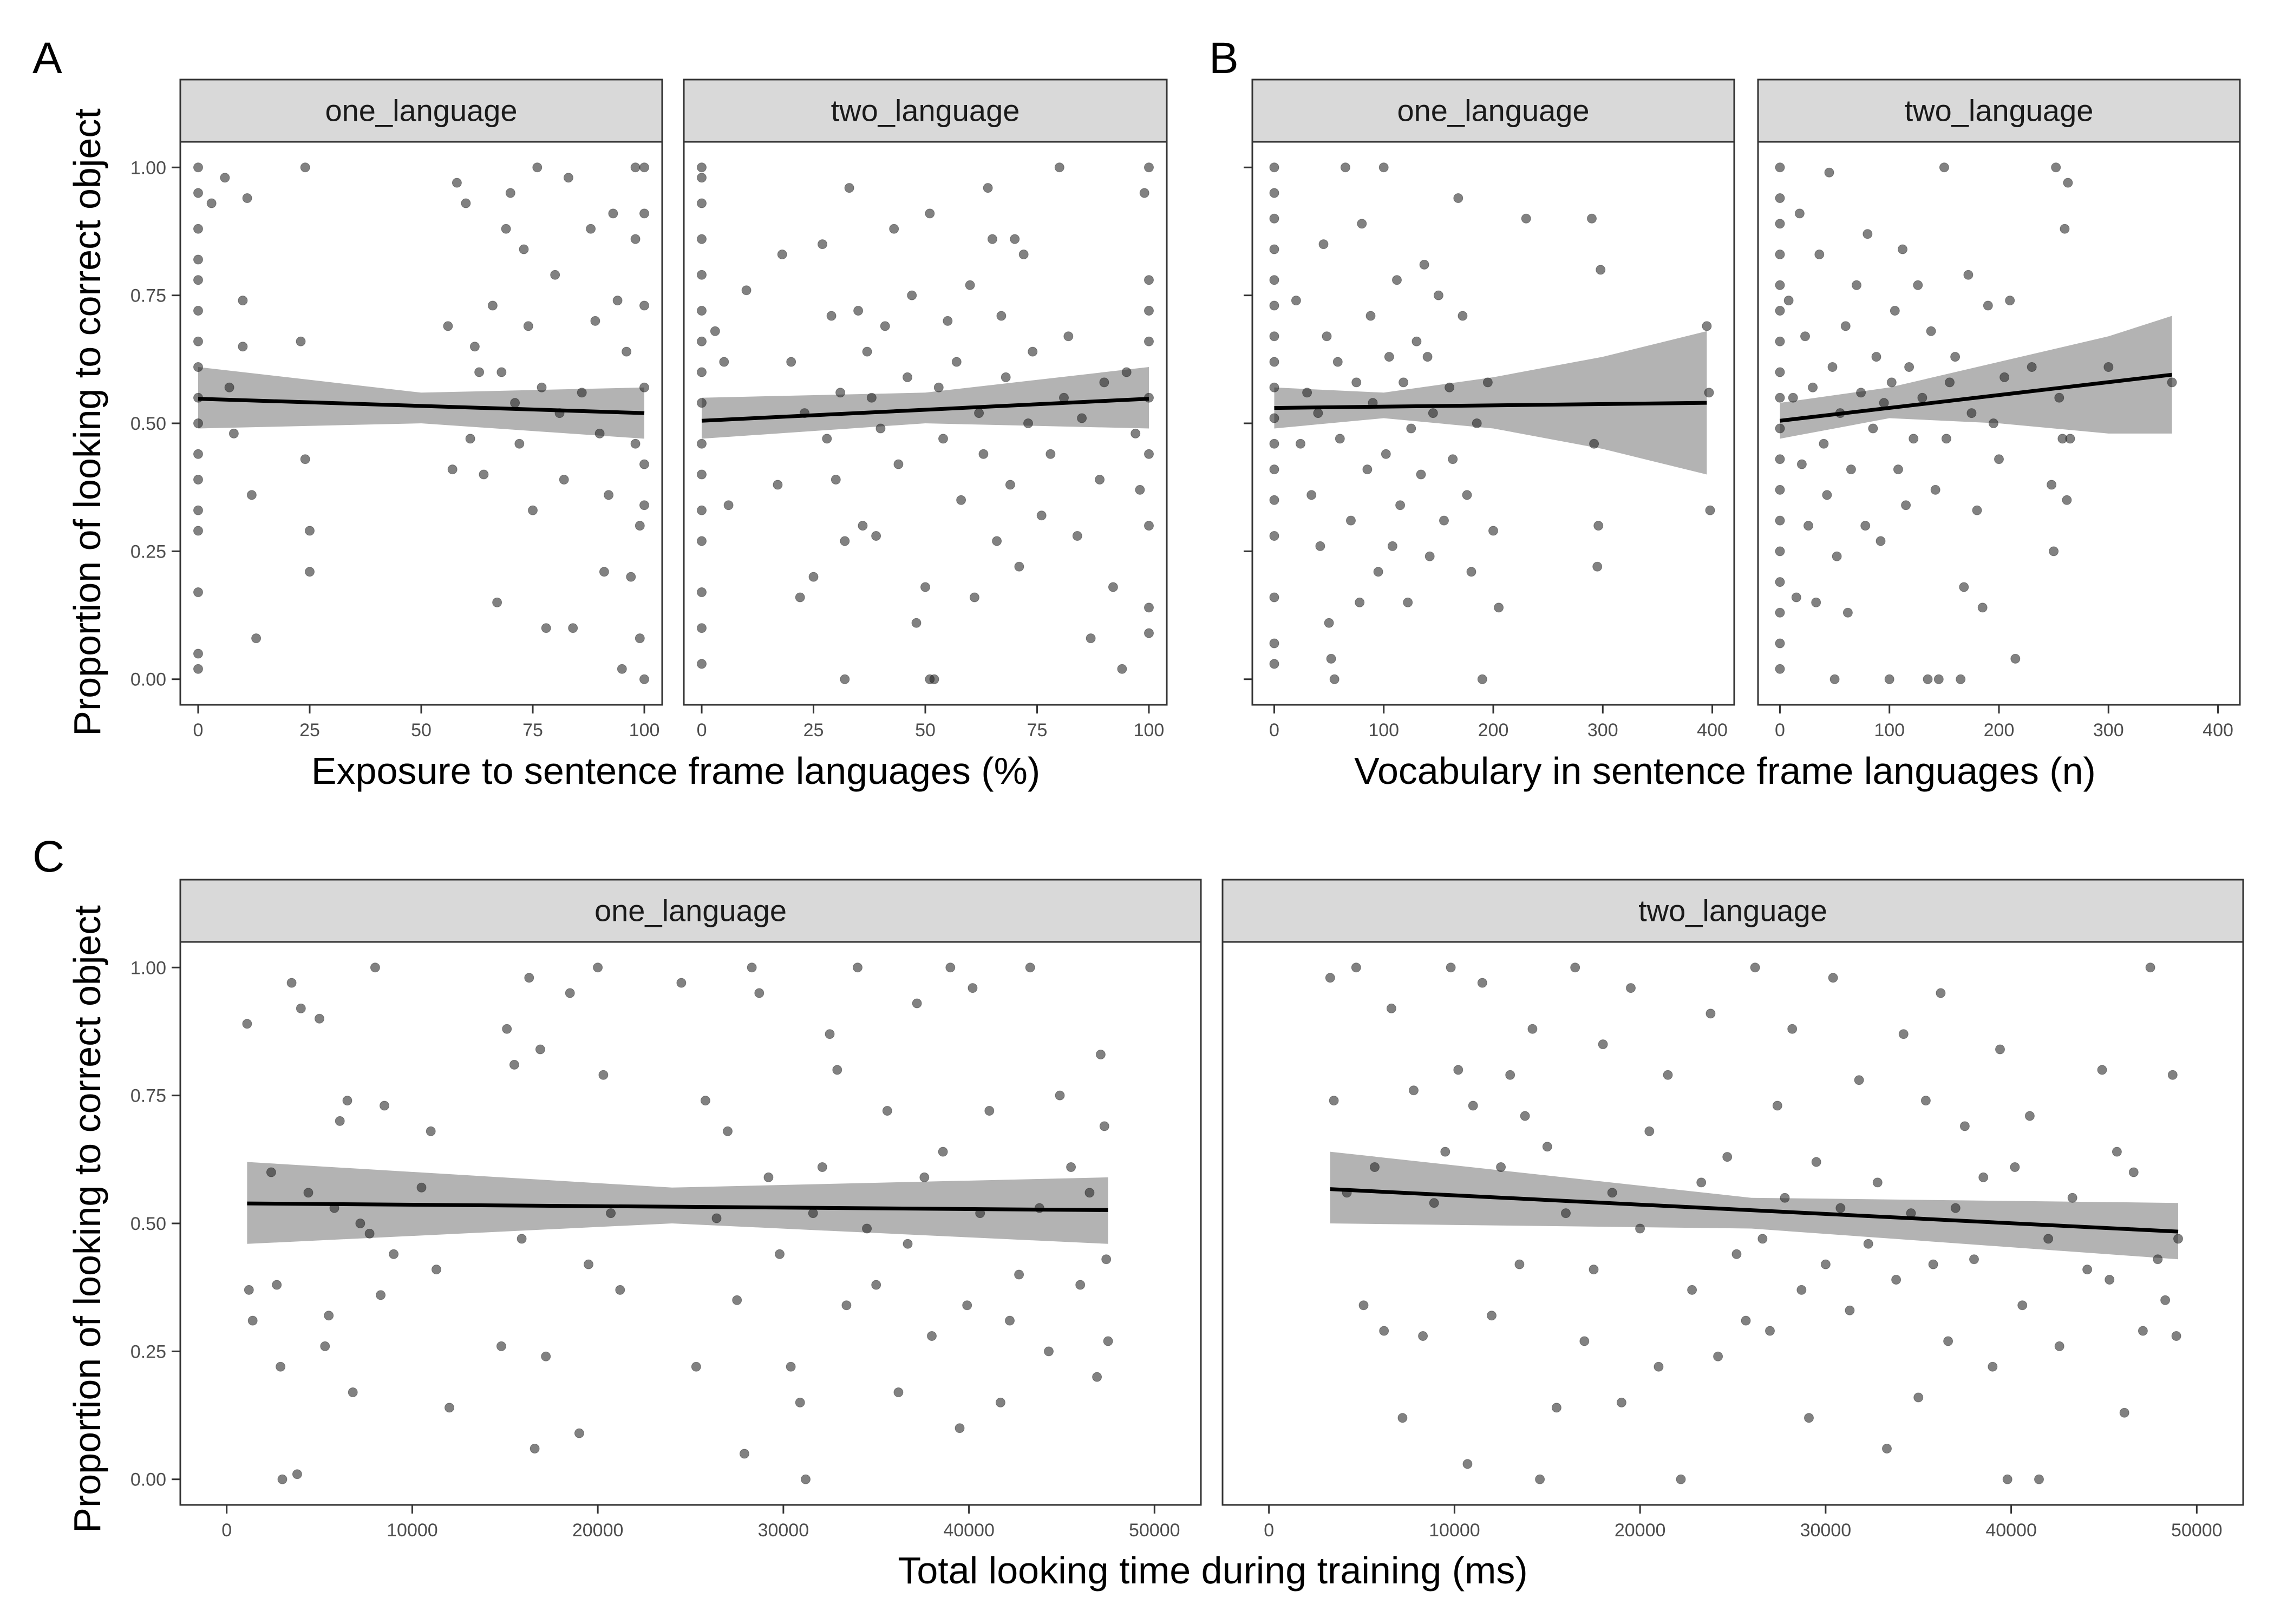 The width and height of the screenshot is (2274, 1624). Describe the element at coordinates (422, 730) in the screenshot. I see `x-tick-label: 50` at that location.